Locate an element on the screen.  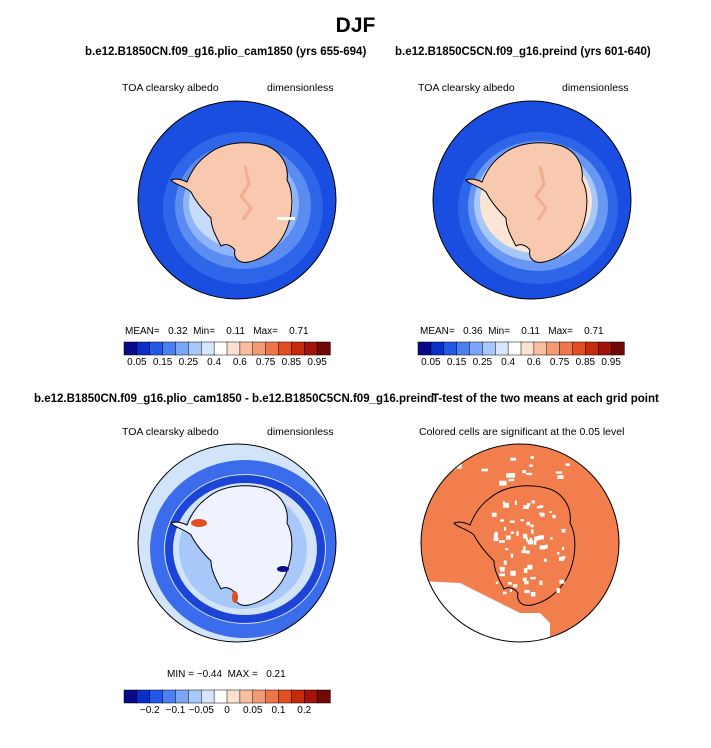
panel1-colorbar-tick: 0.95 is located at coordinates (317, 362).